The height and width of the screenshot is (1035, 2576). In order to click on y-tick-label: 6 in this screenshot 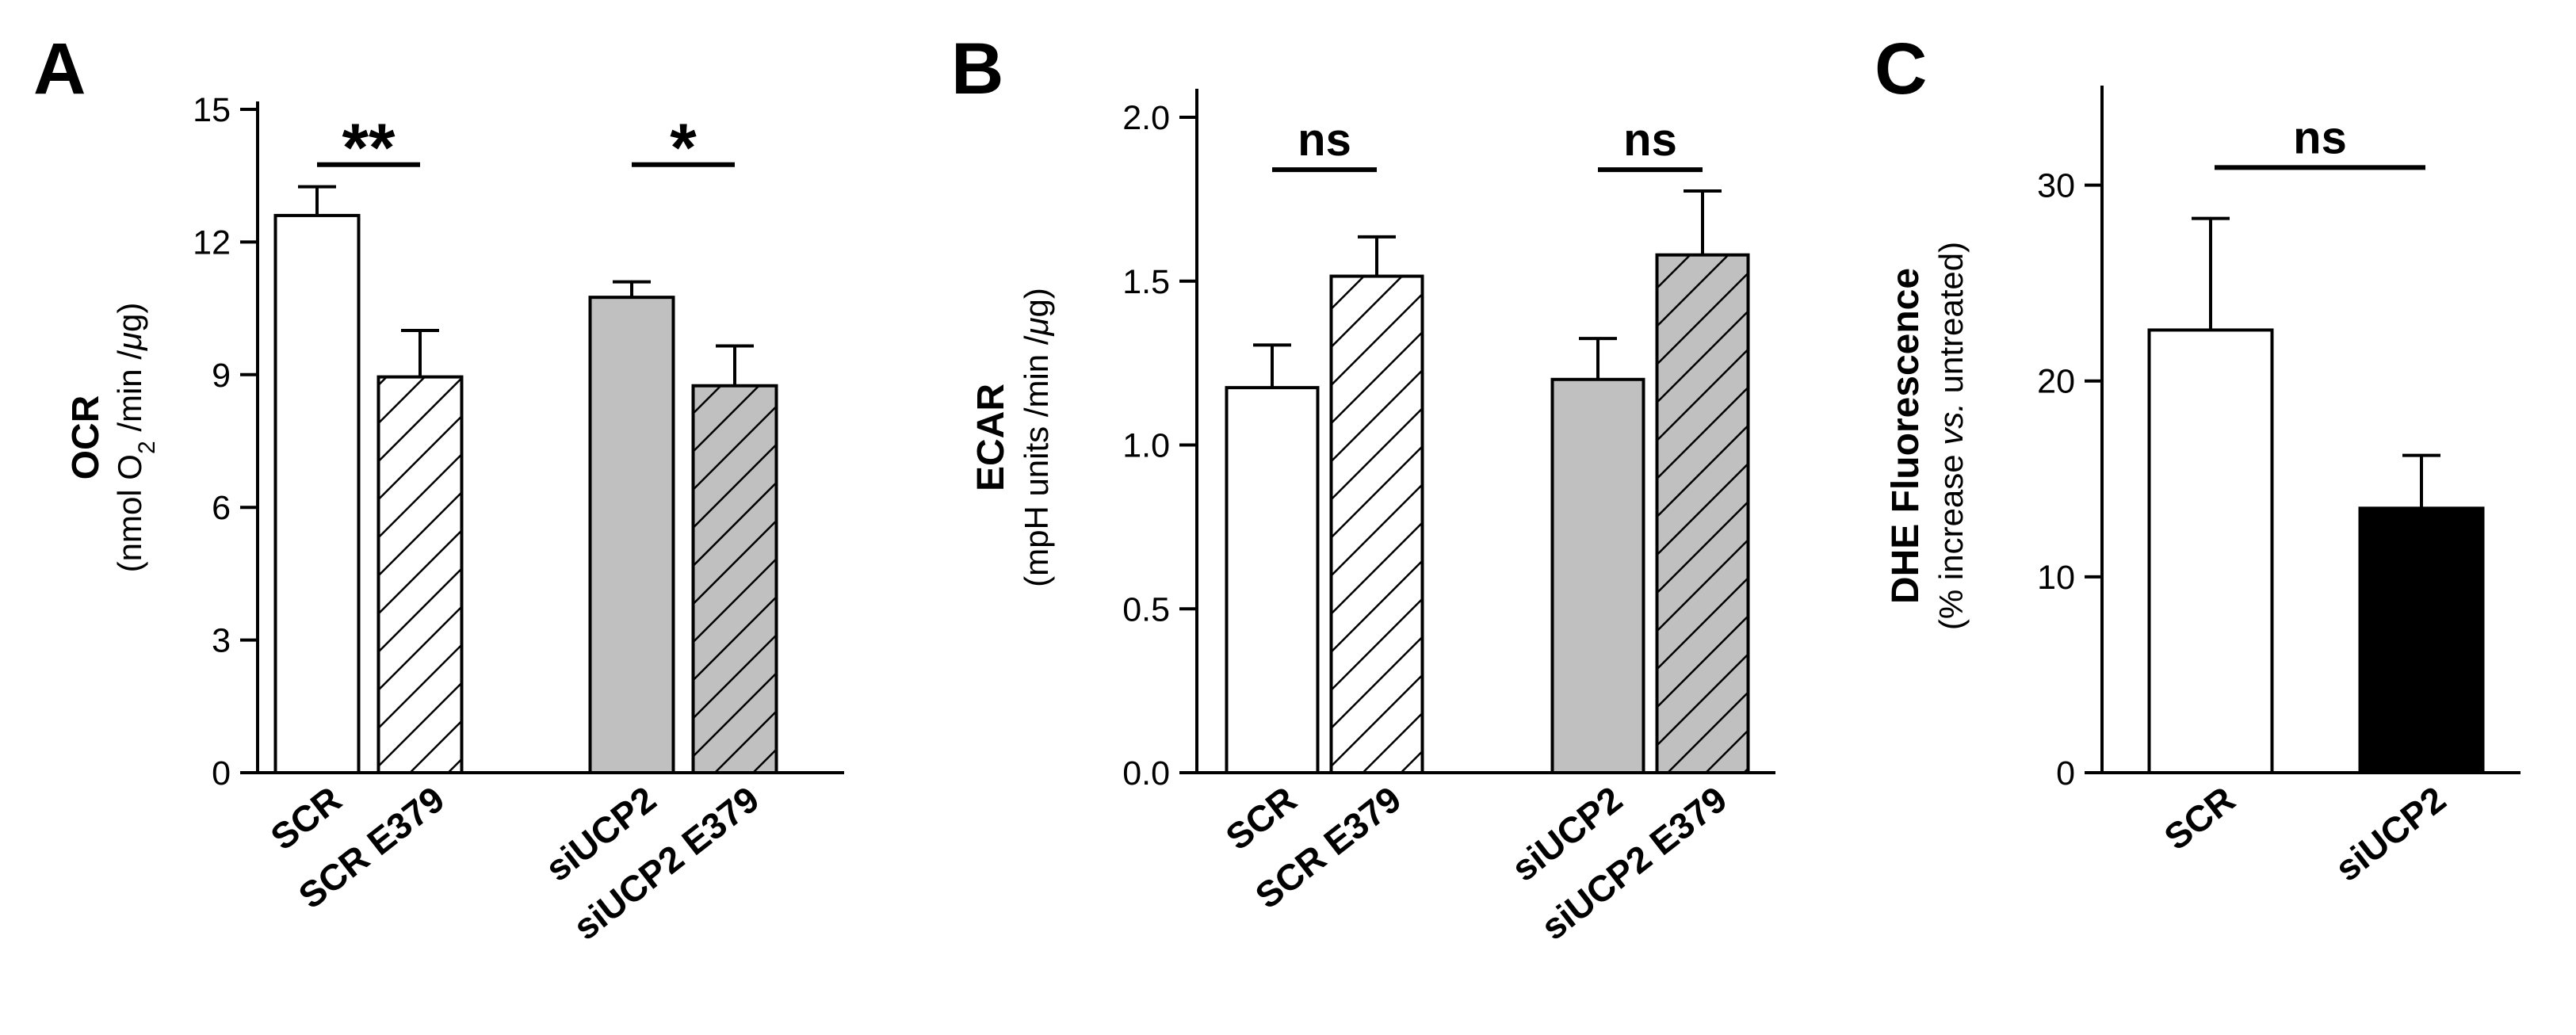, I will do `click(221, 508)`.